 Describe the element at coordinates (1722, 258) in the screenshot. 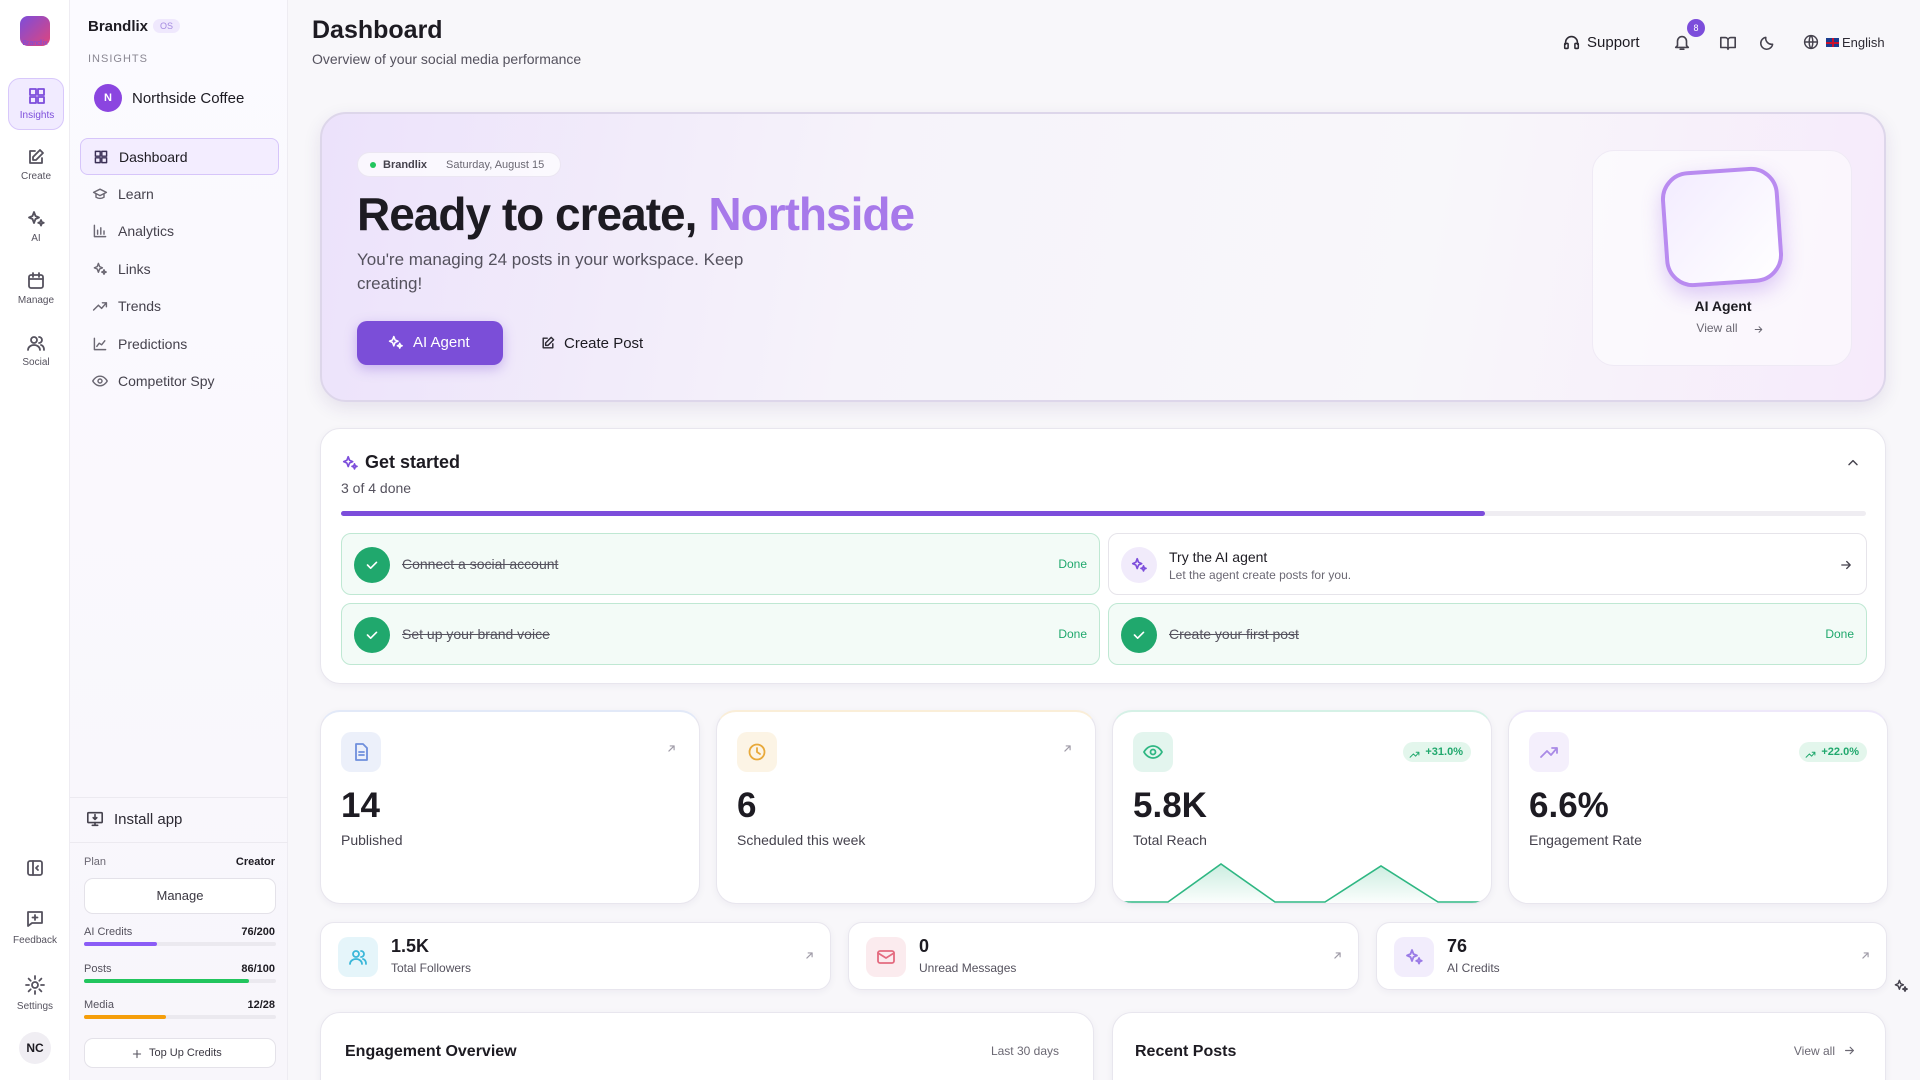

I see `agent-card: AI Agent View all` at that location.